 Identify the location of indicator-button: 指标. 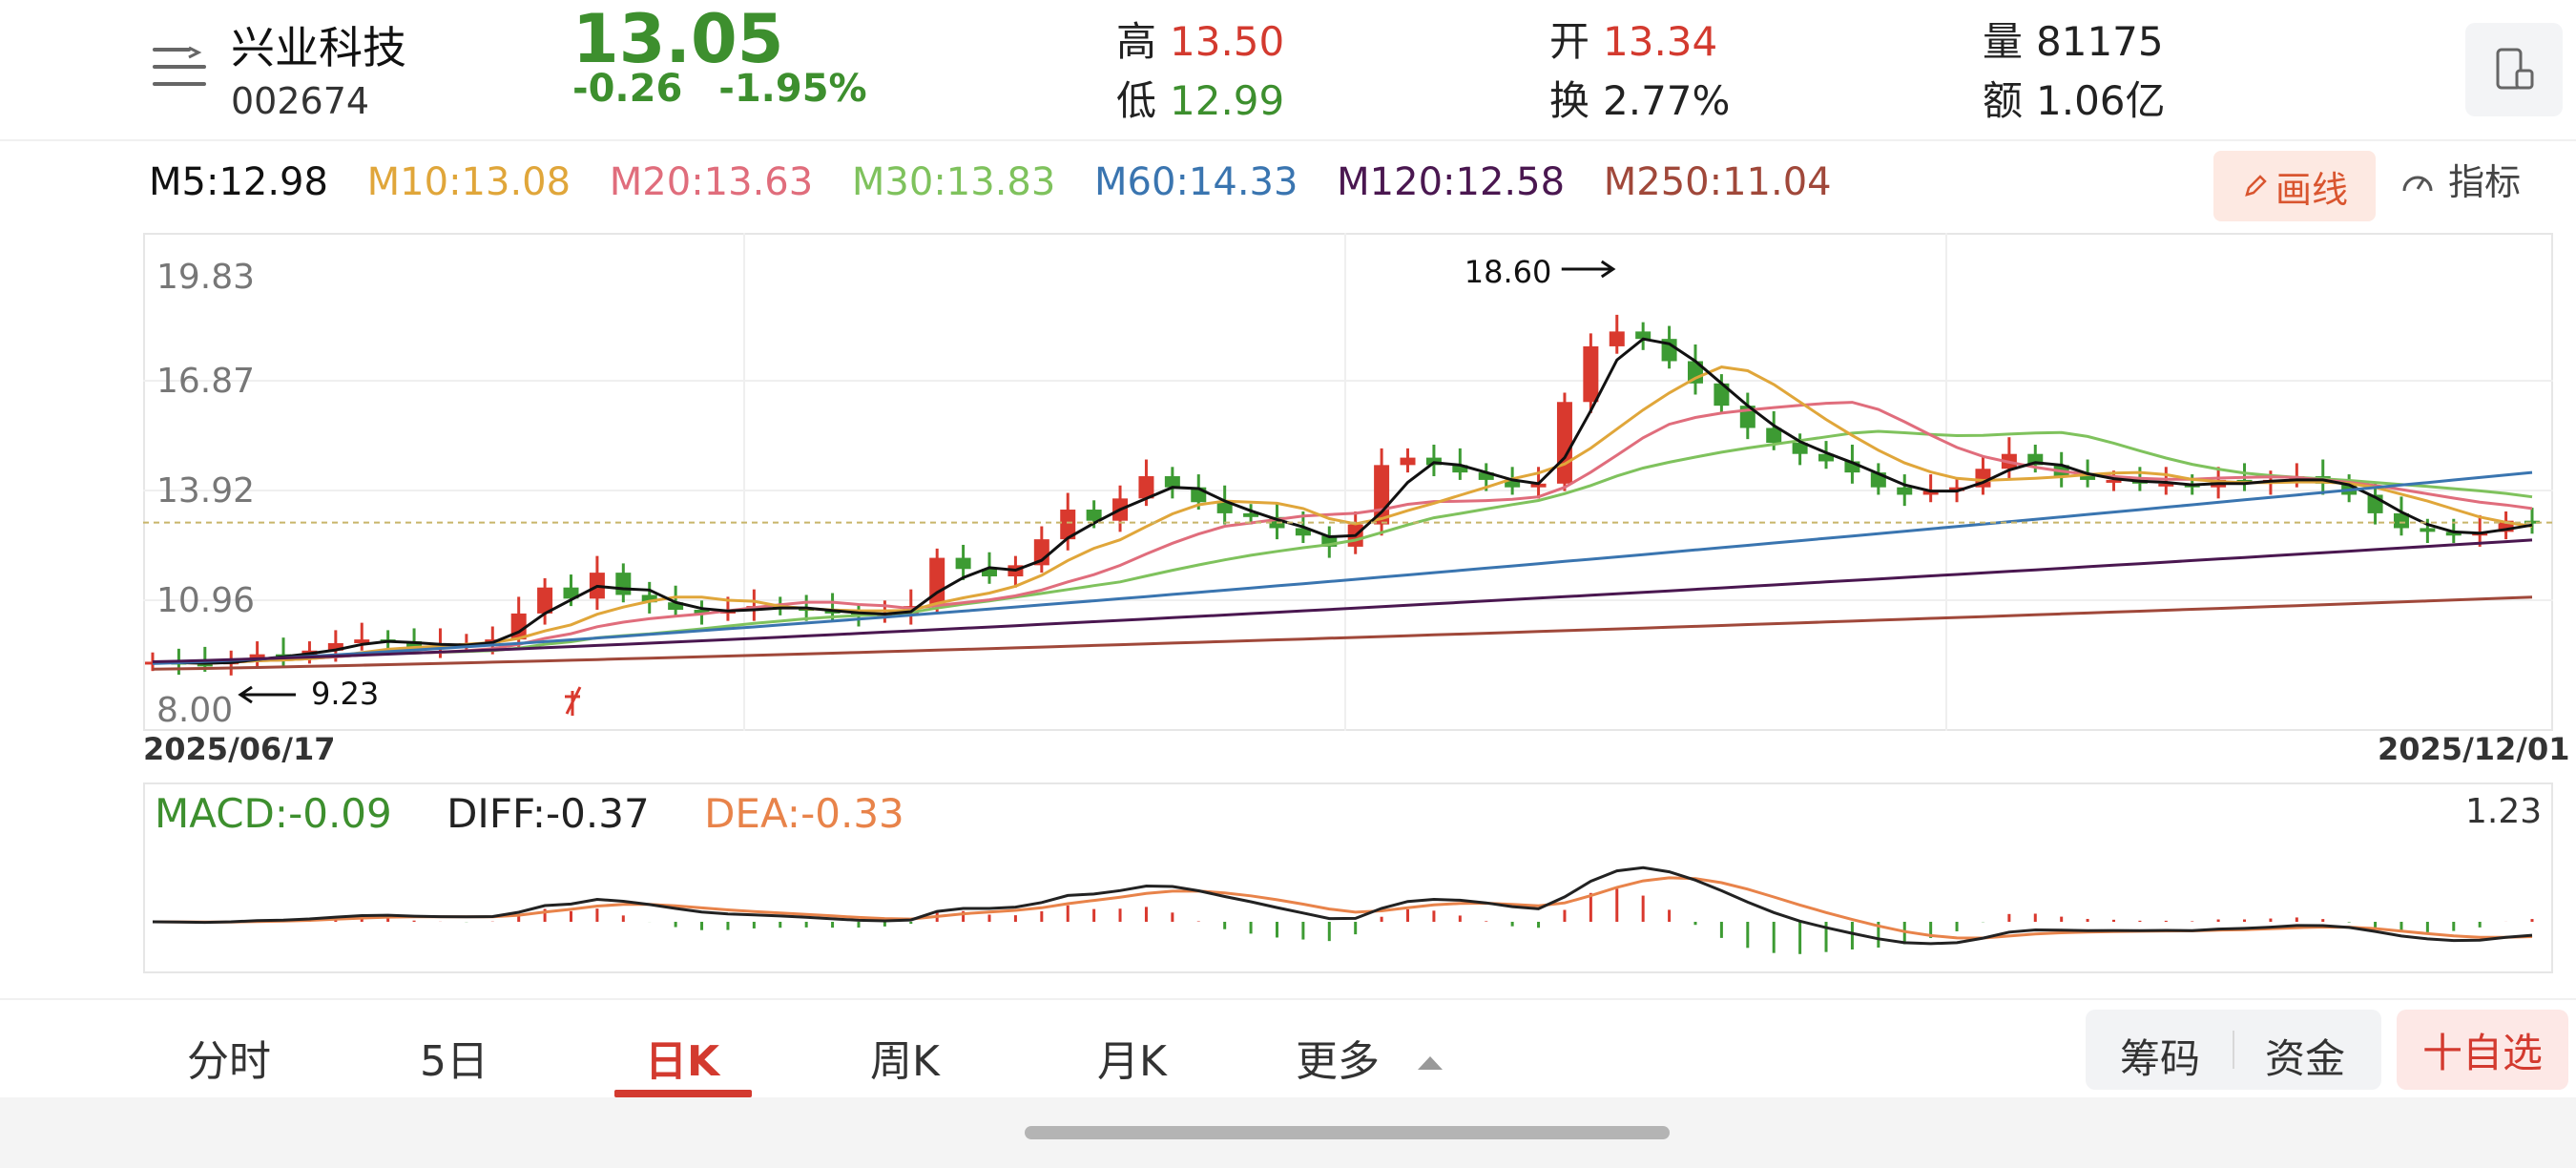
(2460, 179).